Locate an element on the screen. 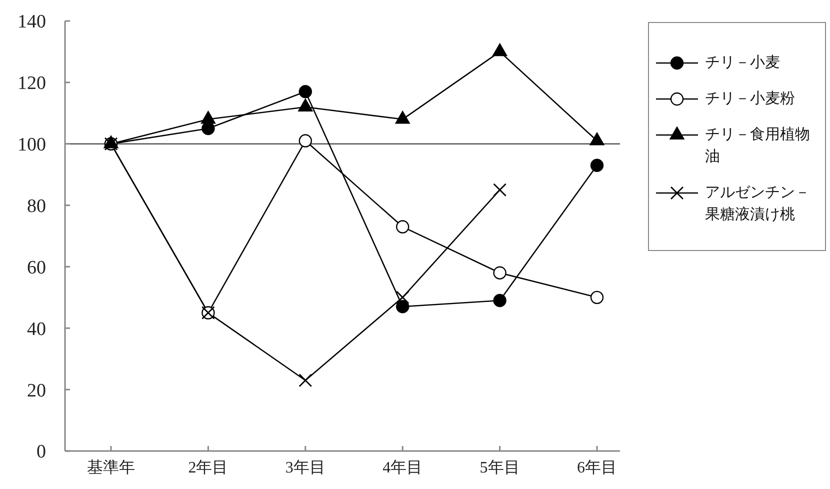 This screenshot has height=489, width=830. x-tick-label: 4年目 is located at coordinates (402, 467).